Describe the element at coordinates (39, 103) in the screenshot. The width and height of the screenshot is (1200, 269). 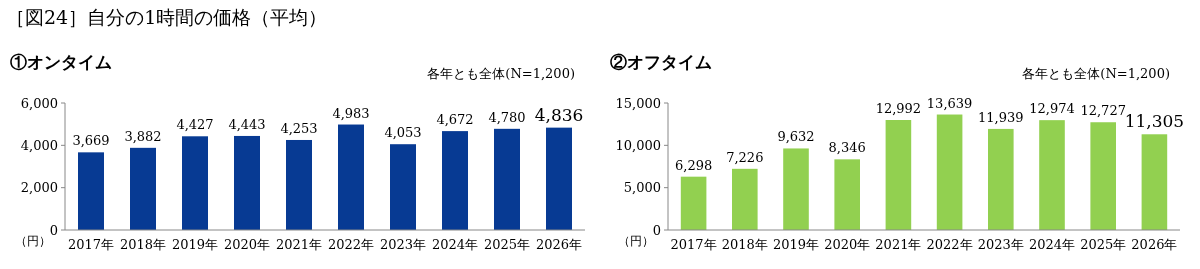
I see `y-tick-label: 6,000` at that location.